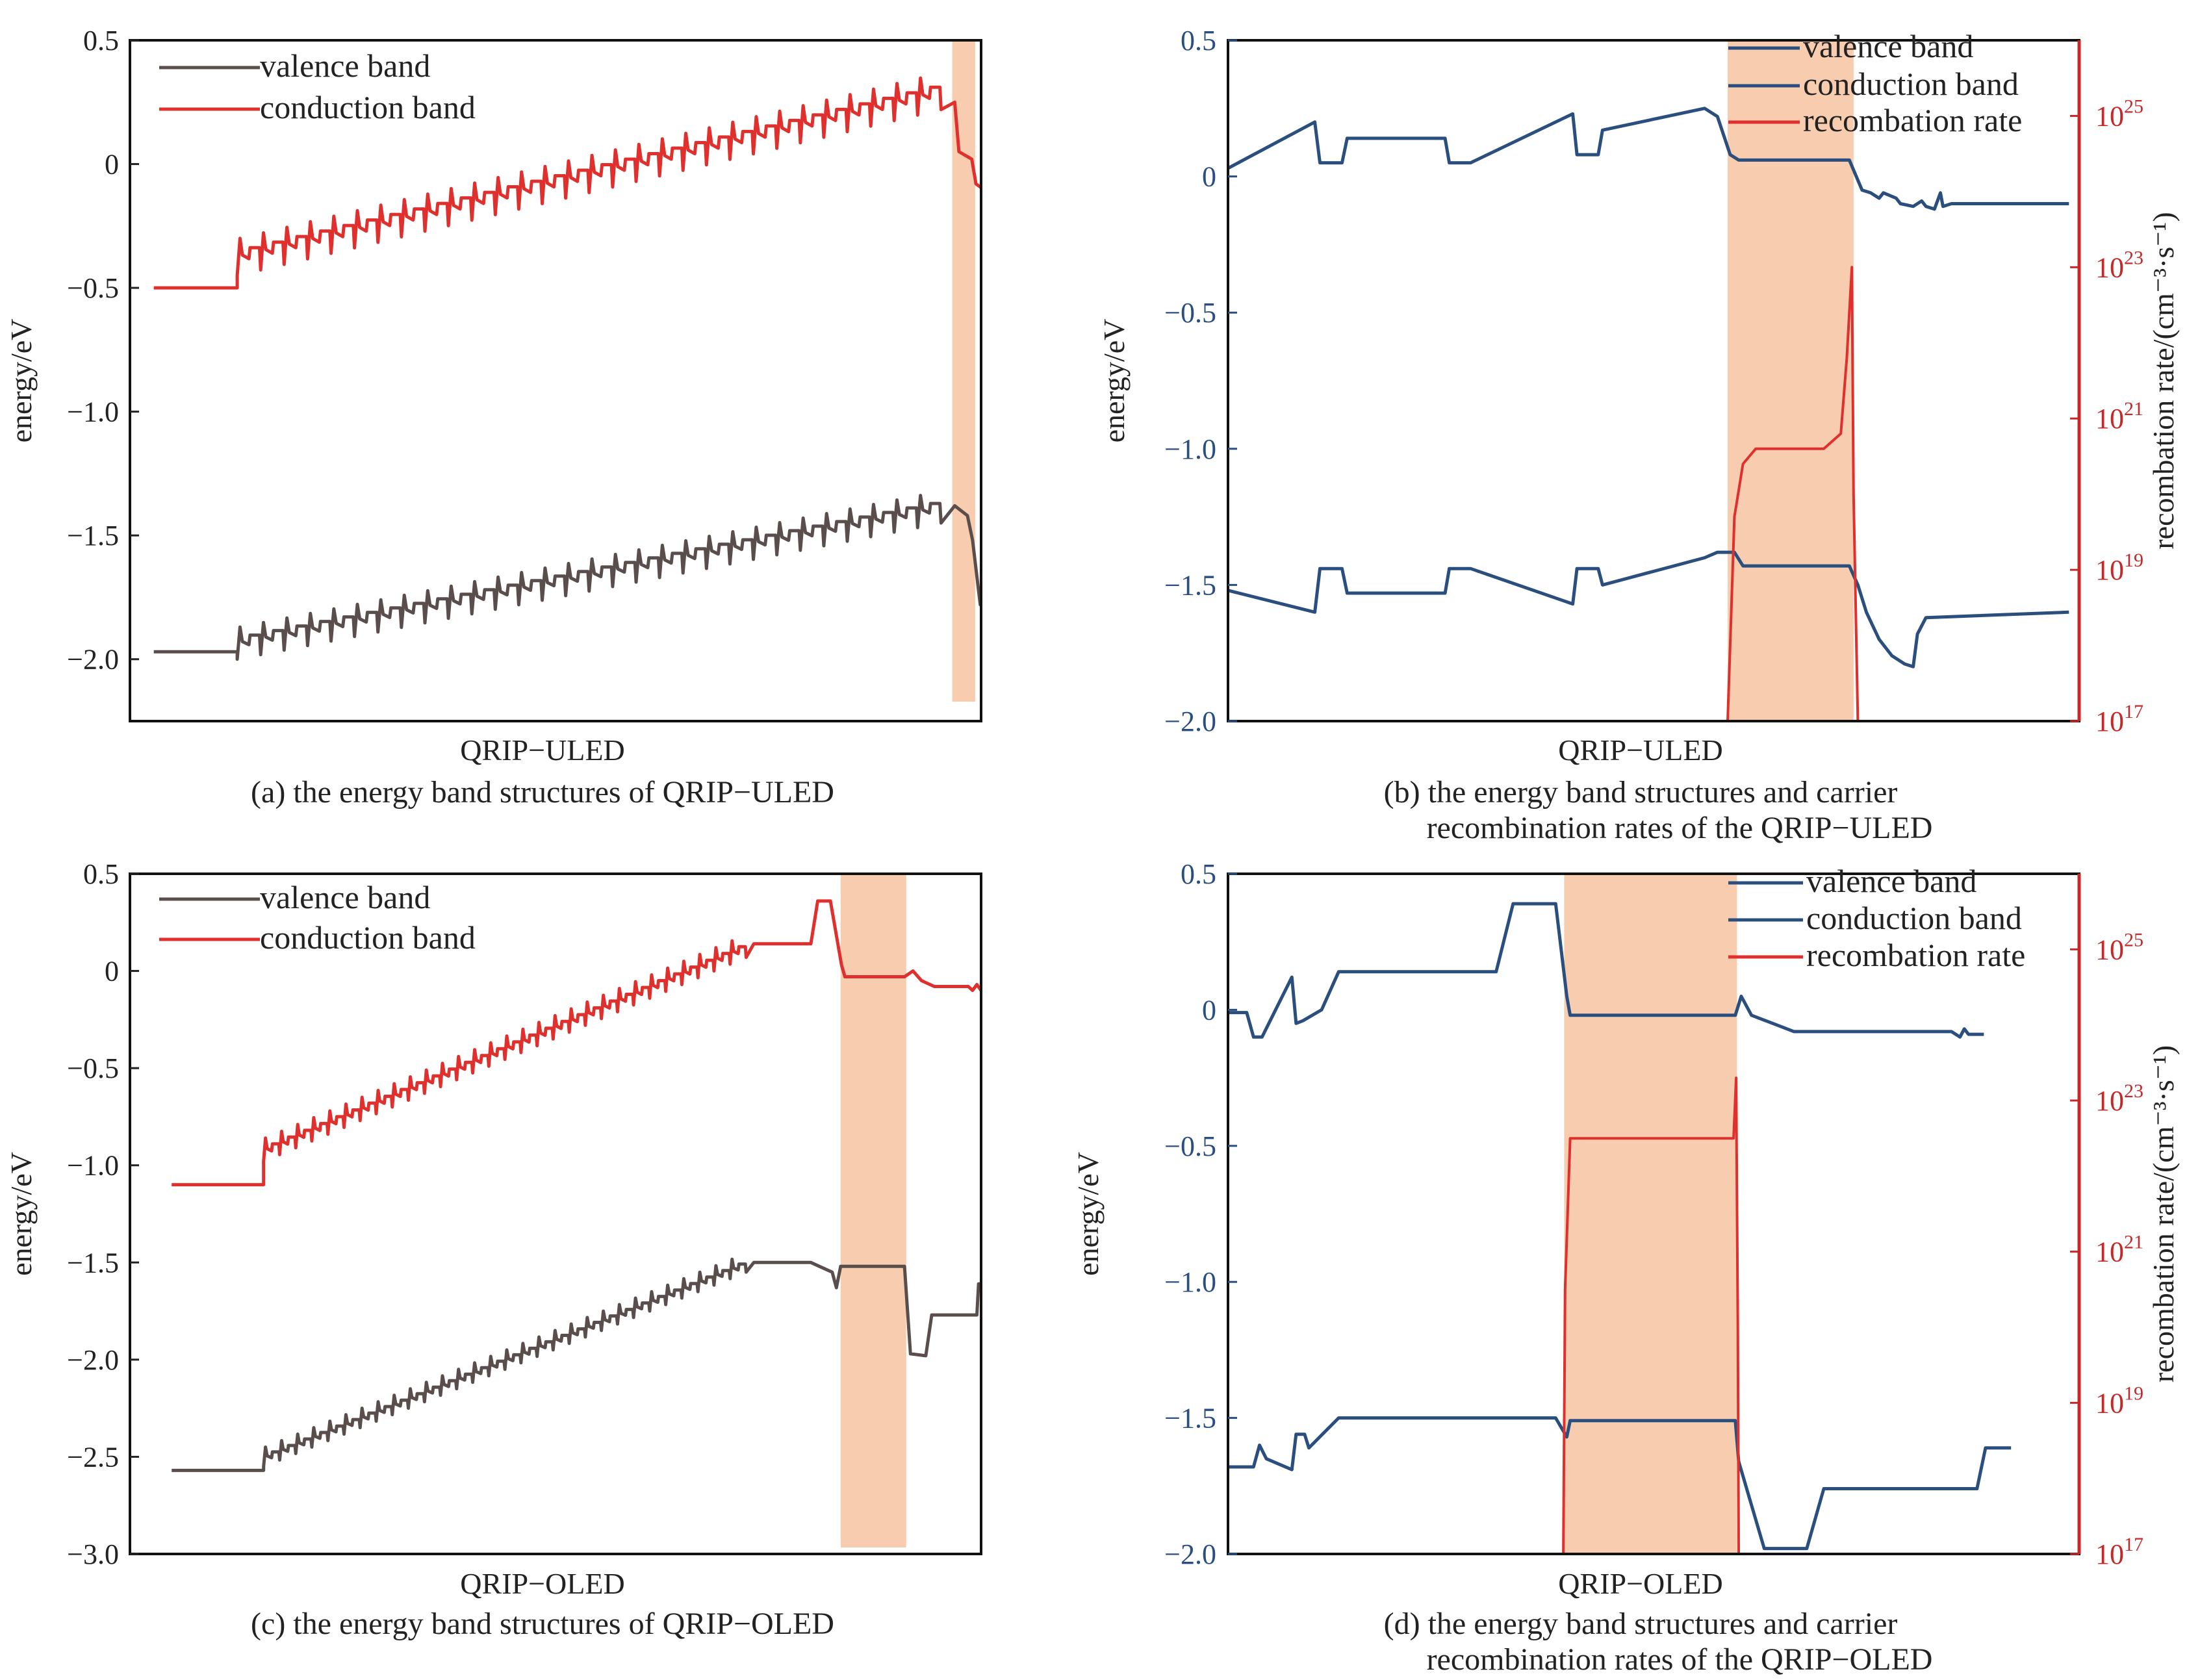 This screenshot has width=2200, height=1680. I want to click on caption-line: recombination rates of the QRIP−OLED, so click(1680, 1660).